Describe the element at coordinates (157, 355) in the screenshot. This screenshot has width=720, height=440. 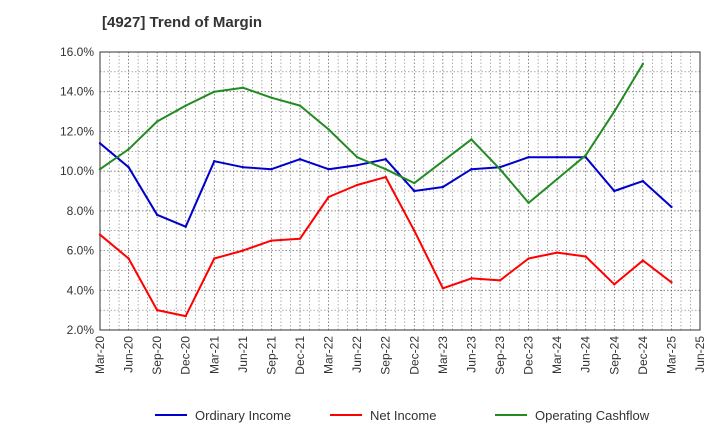
I see `x-tick-label: Sep-20` at that location.